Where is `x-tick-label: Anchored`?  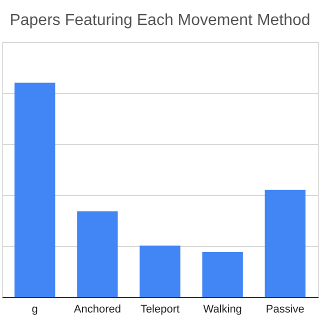
x-tick-label: Anchored is located at coordinates (97, 310).